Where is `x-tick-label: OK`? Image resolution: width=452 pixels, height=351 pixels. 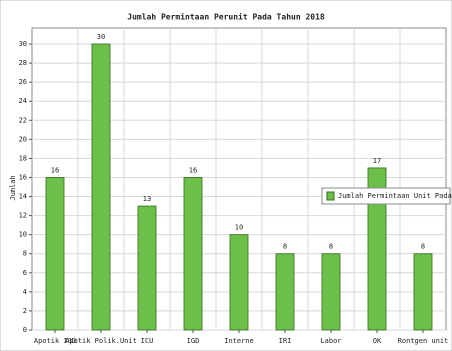 x-tick-label: OK is located at coordinates (377, 341).